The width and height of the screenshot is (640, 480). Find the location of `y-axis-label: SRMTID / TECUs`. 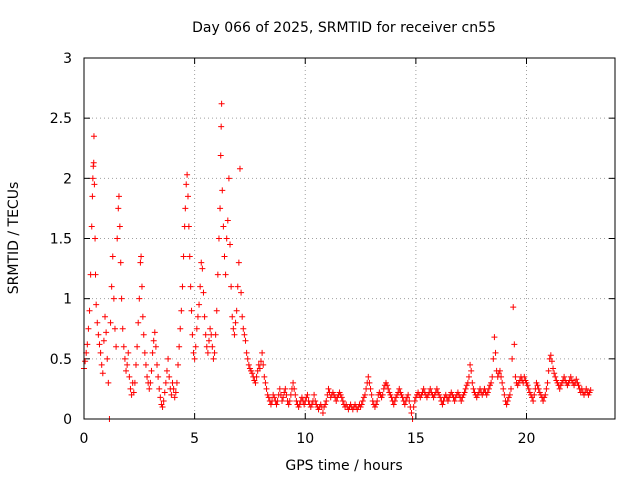

y-axis-label: SRMTID / TECUs is located at coordinates (14, 238).